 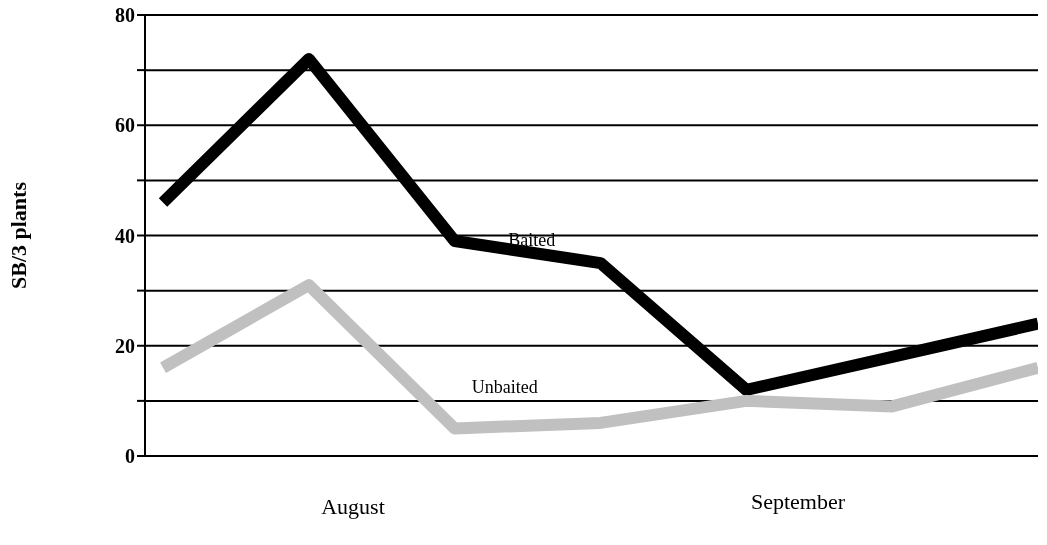 I want to click on y-tick-label: 20, so click(x=125, y=345).